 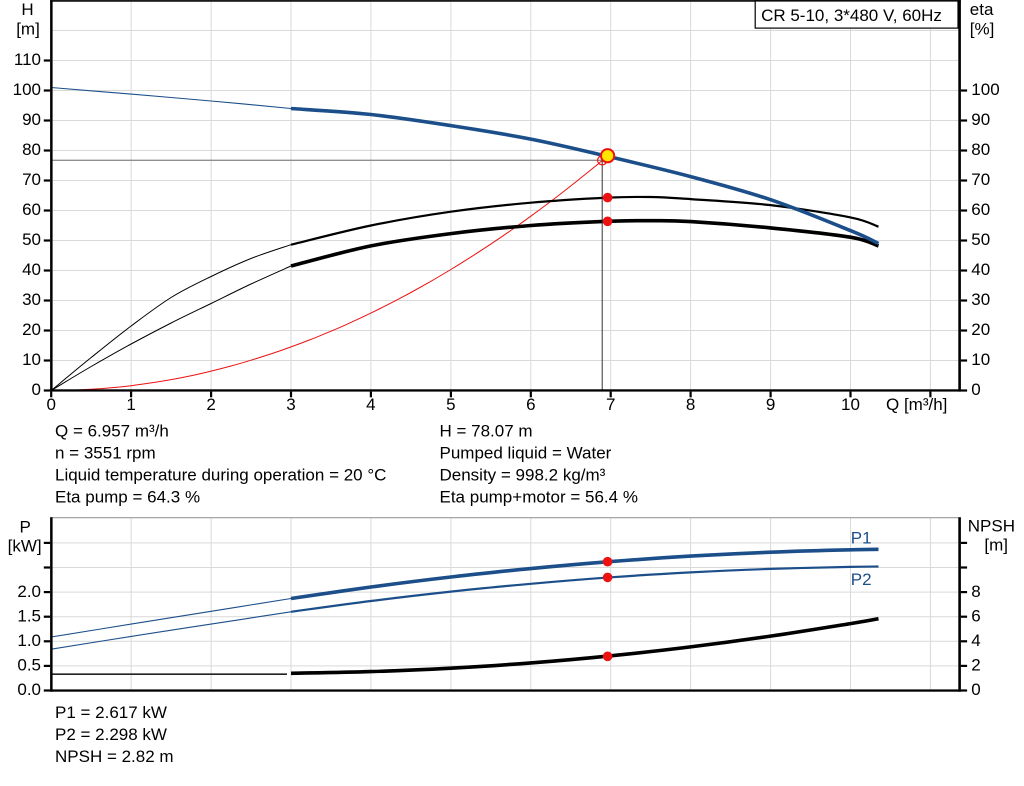 What do you see at coordinates (861, 579) in the screenshot?
I see `svg-text: P2` at bounding box center [861, 579].